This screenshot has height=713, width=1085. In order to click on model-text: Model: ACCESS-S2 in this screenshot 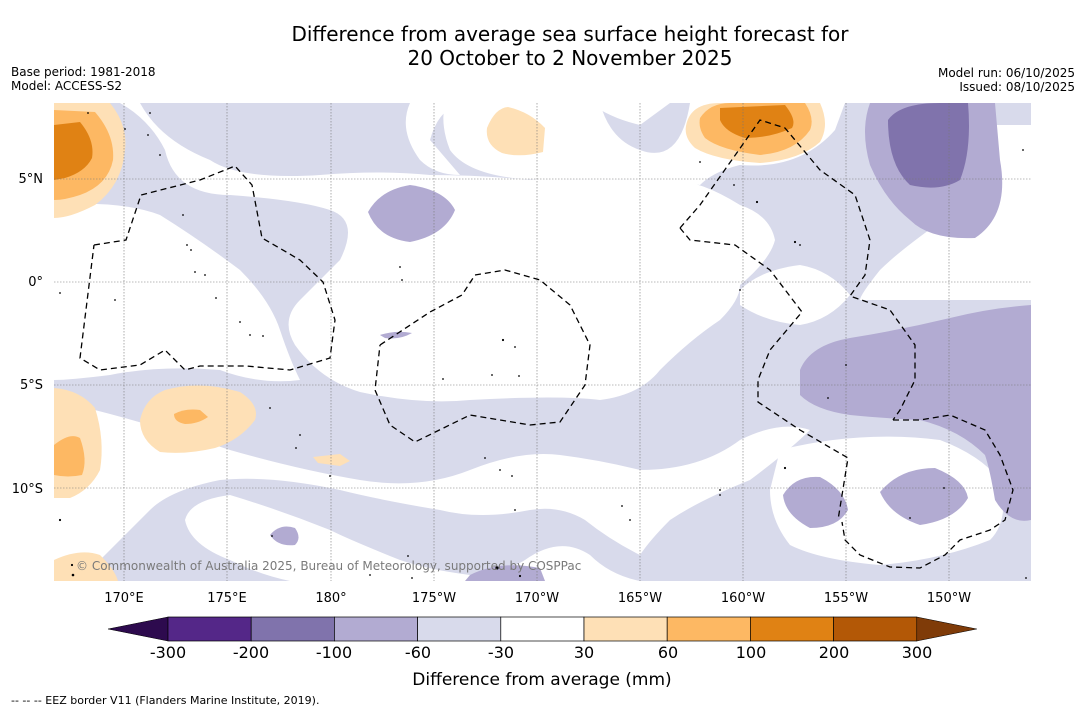, I will do `click(67, 86)`.